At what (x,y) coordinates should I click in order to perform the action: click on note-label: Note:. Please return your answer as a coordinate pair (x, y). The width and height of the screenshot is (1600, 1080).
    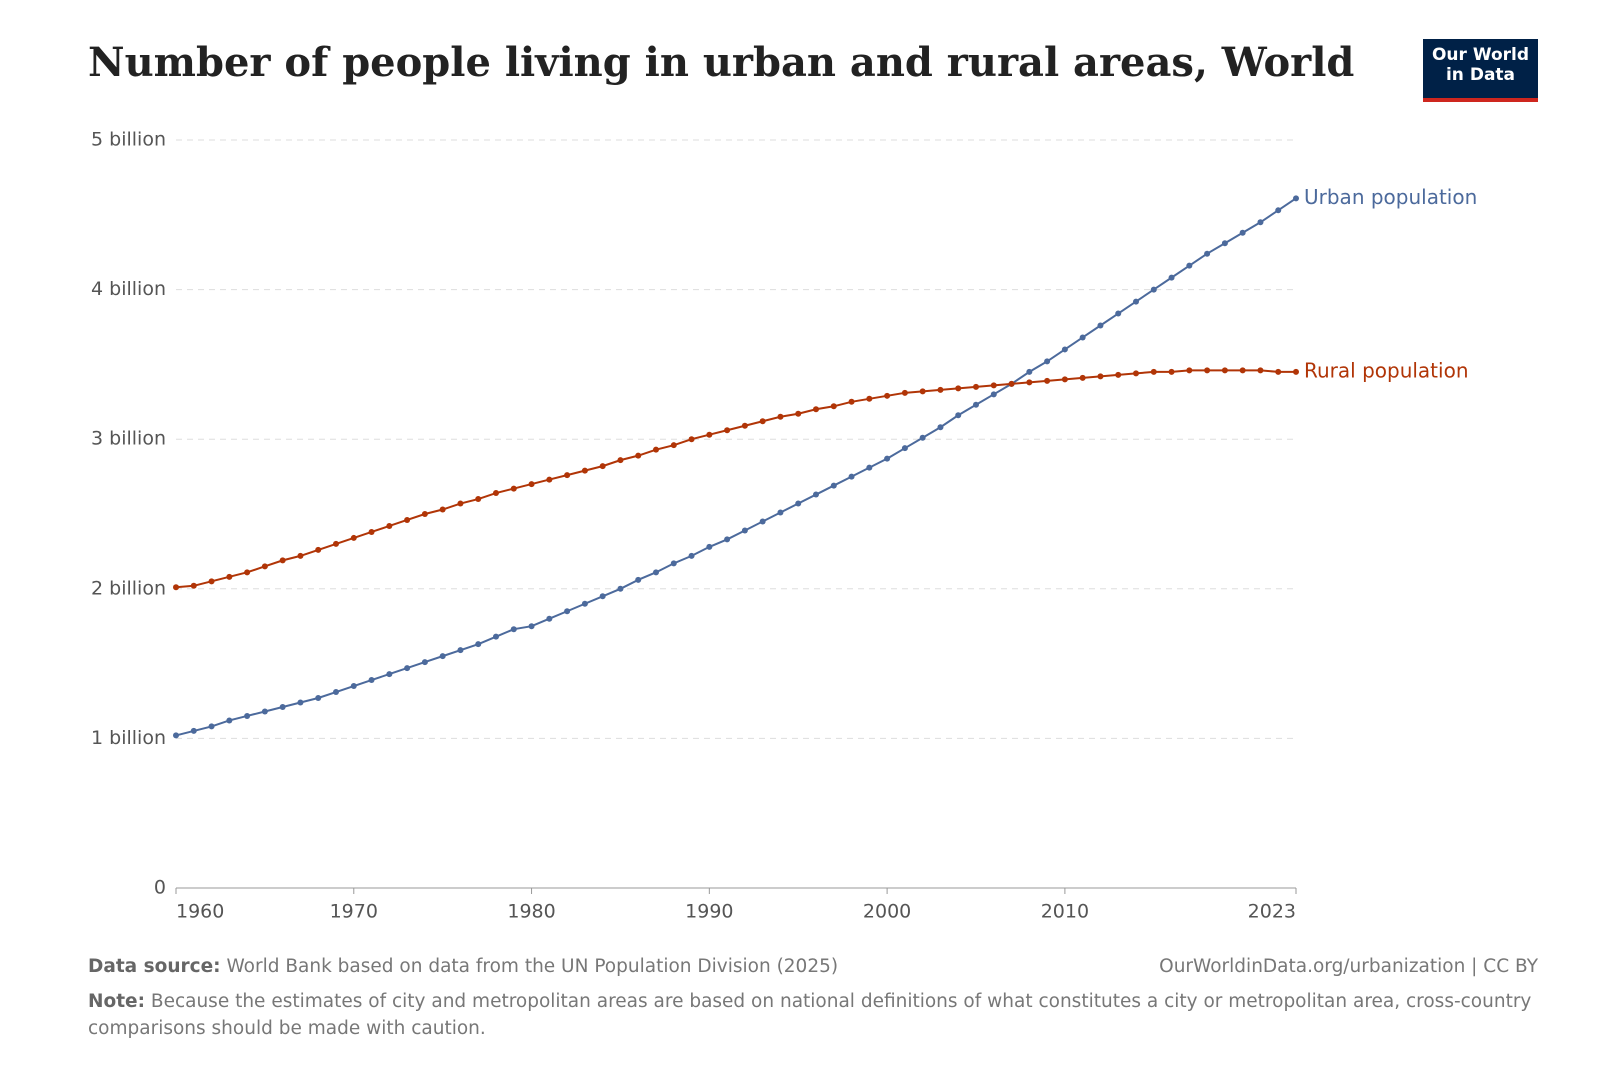
    Looking at the image, I should click on (116, 1001).